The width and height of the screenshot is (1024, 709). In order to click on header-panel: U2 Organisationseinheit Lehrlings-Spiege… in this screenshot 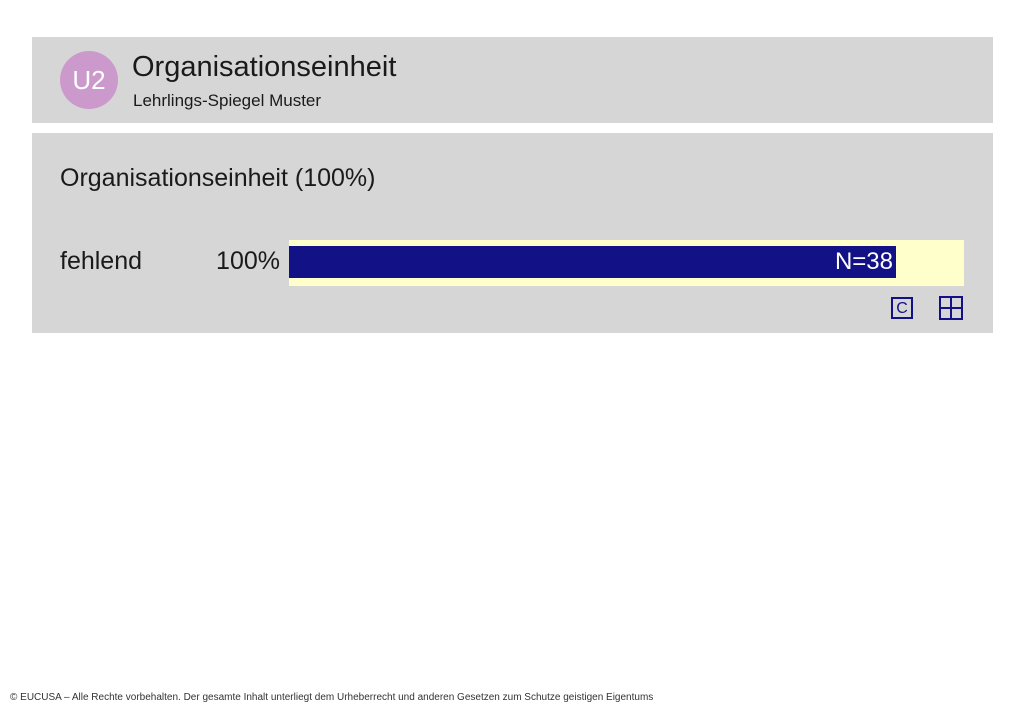, I will do `click(512, 80)`.